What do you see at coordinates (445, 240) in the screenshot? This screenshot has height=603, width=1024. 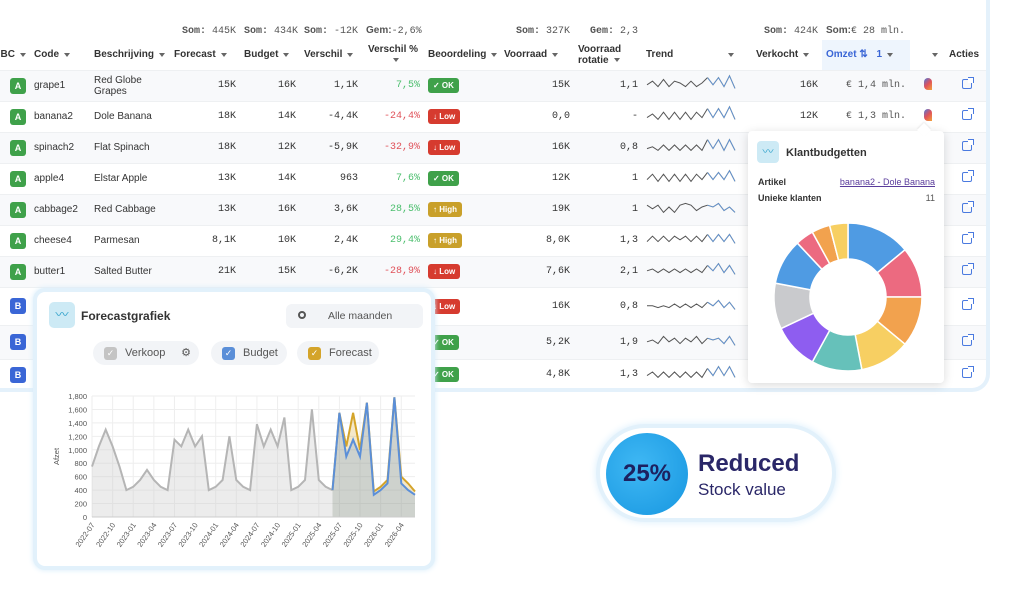 I see `rating-badge: ↑ High` at bounding box center [445, 240].